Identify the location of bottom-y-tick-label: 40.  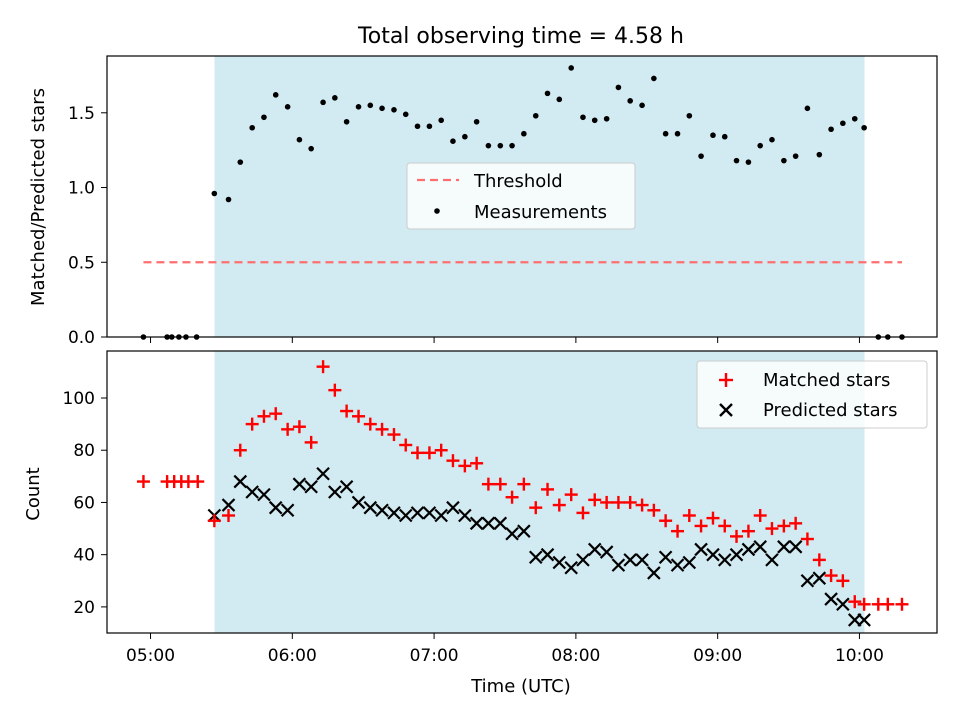
(84, 556).